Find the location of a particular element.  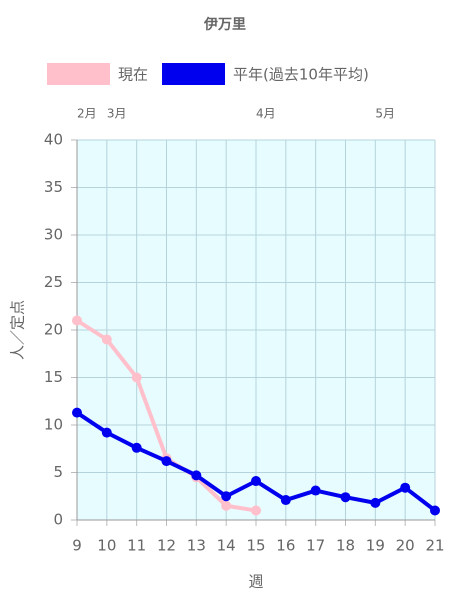

x-tick-label: 17 is located at coordinates (315, 546).